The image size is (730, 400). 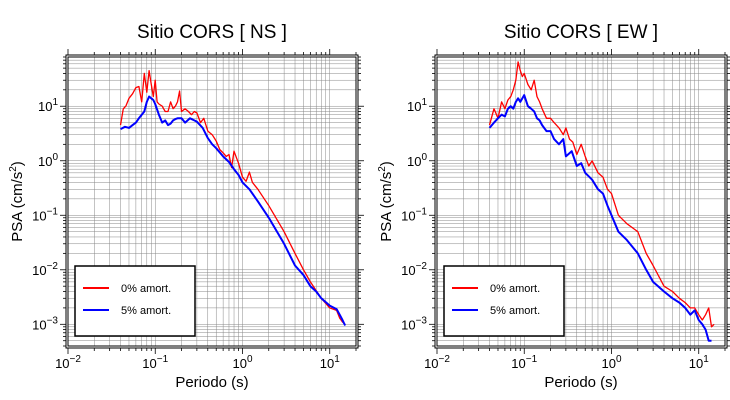 What do you see at coordinates (581, 32) in the screenshot?
I see `chart-title: Sitio CORS [ EW ]` at bounding box center [581, 32].